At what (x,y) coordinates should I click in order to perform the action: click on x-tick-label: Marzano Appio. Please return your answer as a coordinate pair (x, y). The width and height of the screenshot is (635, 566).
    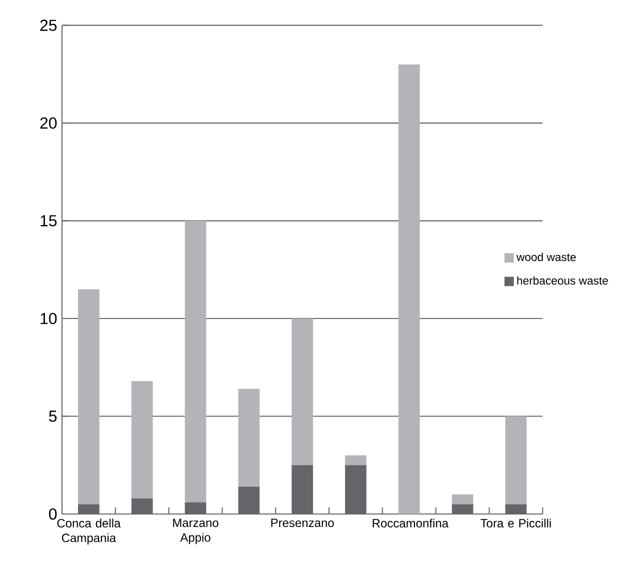
    Looking at the image, I should click on (195, 531).